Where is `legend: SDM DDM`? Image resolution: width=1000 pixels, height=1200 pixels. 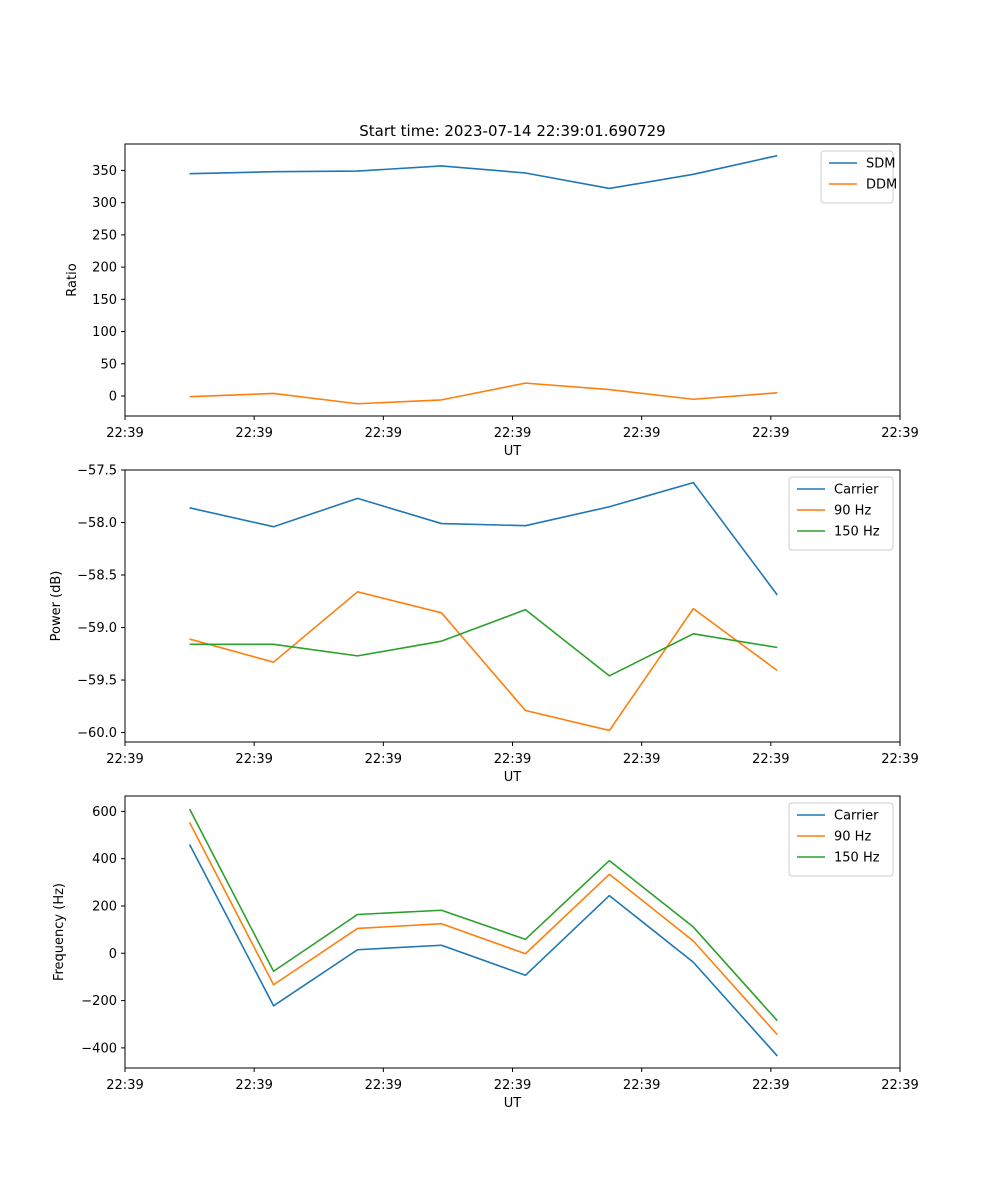 legend: SDM DDM is located at coordinates (858, 177).